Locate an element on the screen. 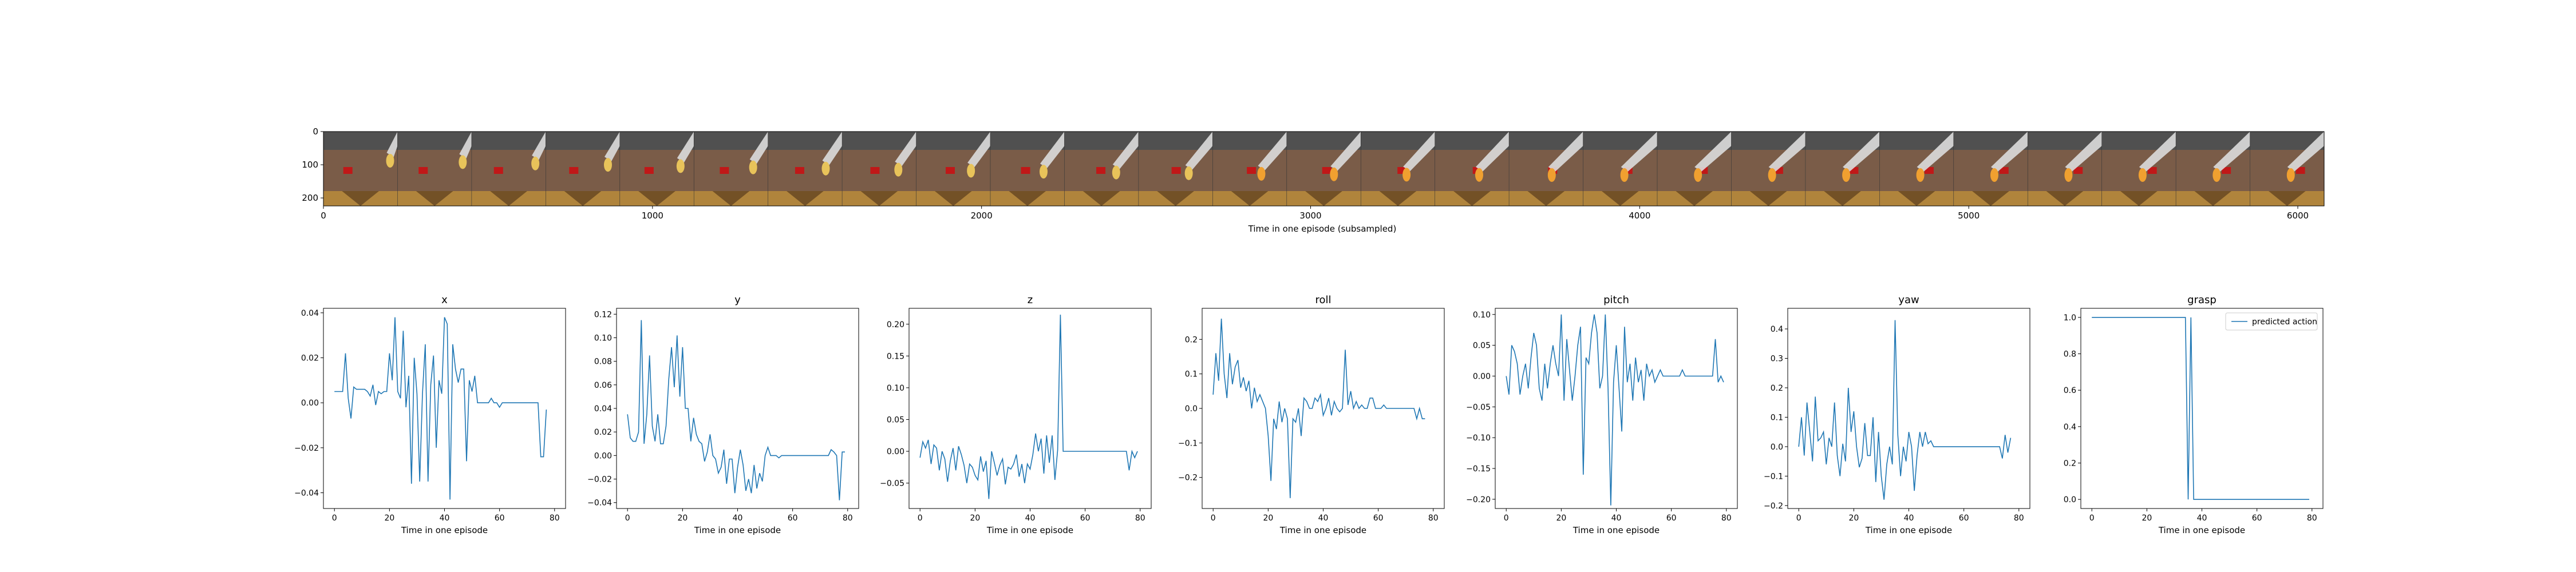 This screenshot has width=2576, height=572. series-line-yaw is located at coordinates (1905, 410).